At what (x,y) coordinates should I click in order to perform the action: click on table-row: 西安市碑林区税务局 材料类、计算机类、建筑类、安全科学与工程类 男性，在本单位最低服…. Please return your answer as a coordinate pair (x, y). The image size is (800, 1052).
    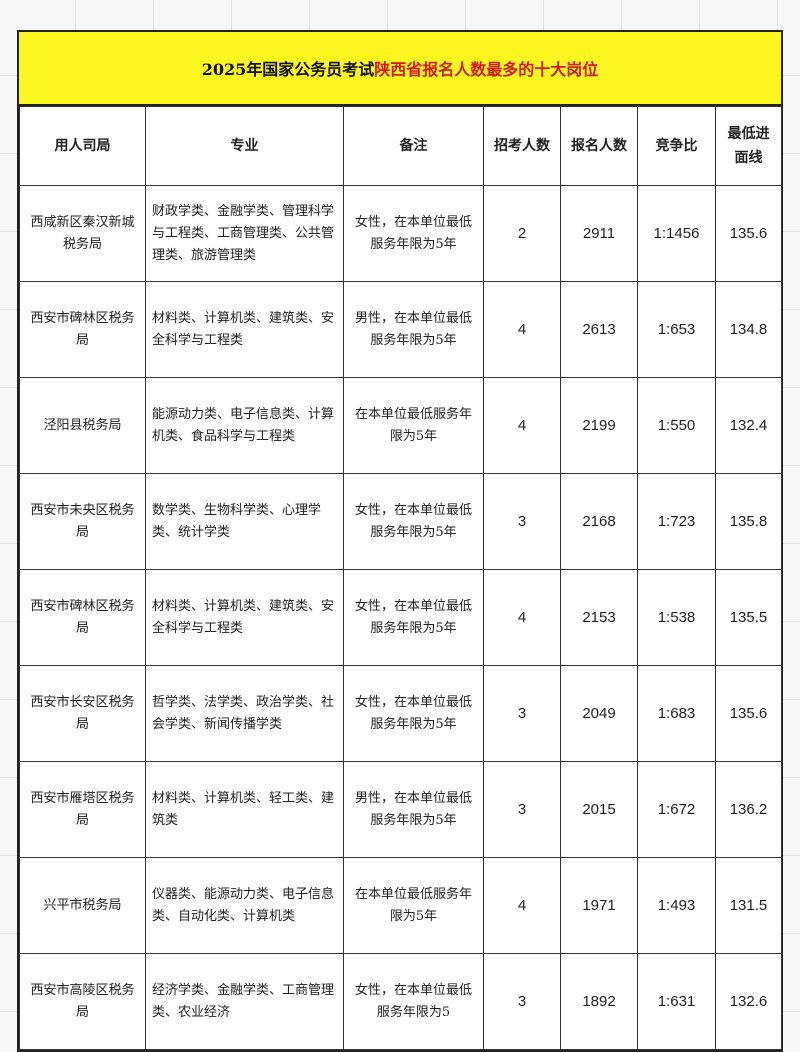
    Looking at the image, I should click on (400, 329).